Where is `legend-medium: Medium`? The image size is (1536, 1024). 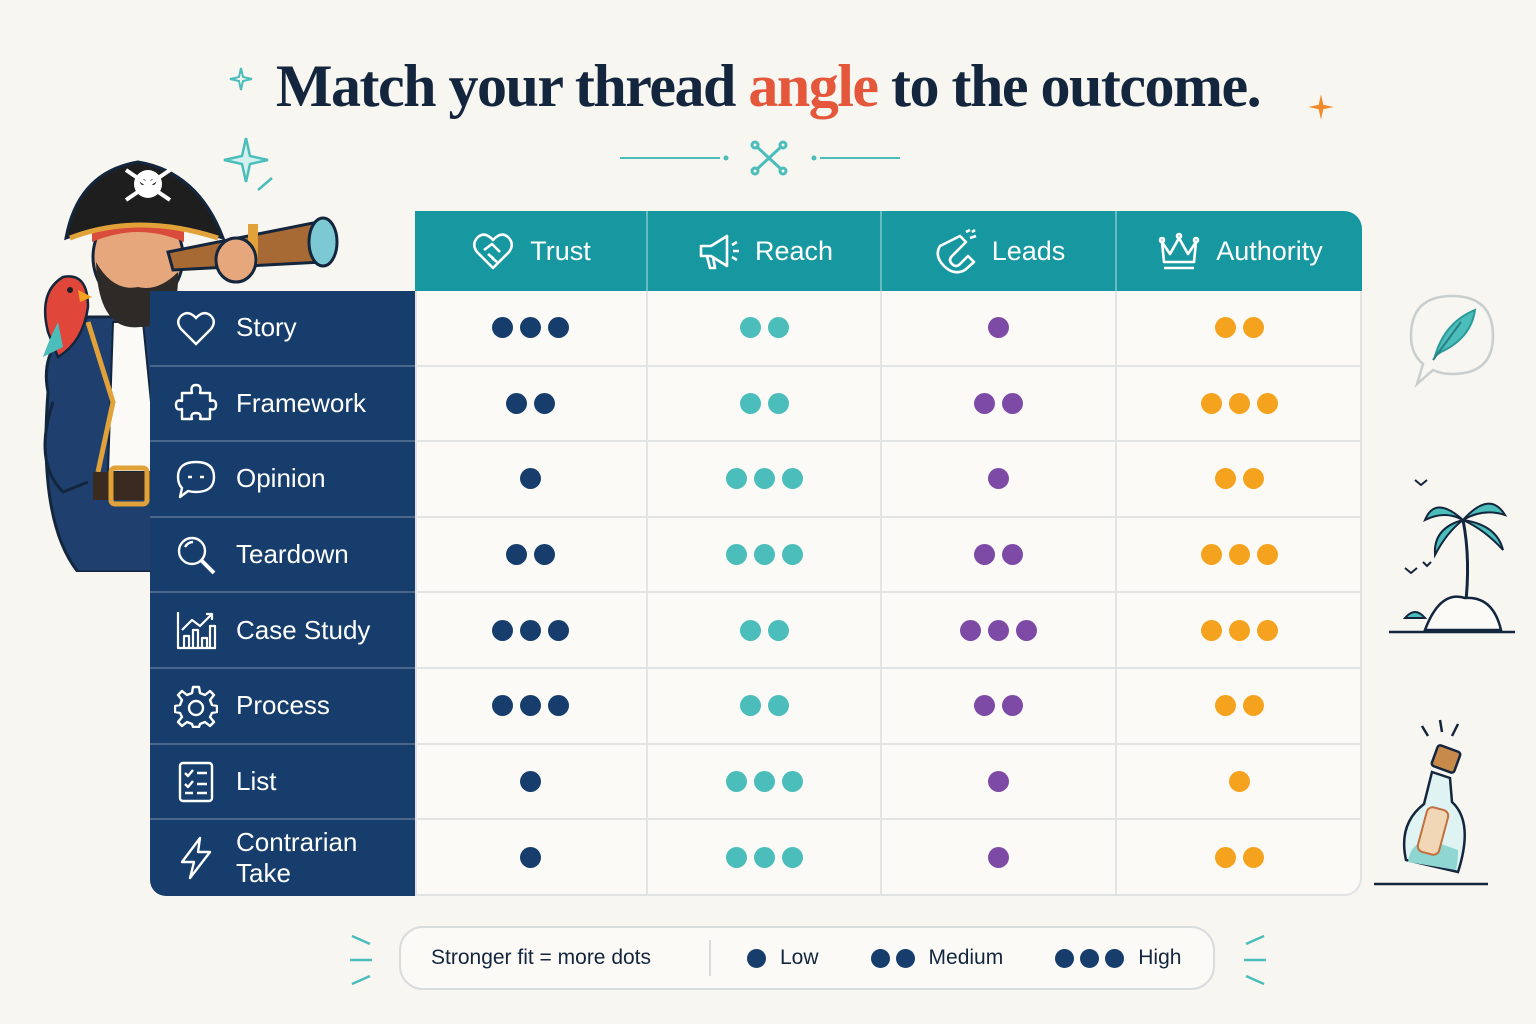
legend-medium: Medium is located at coordinates (937, 958).